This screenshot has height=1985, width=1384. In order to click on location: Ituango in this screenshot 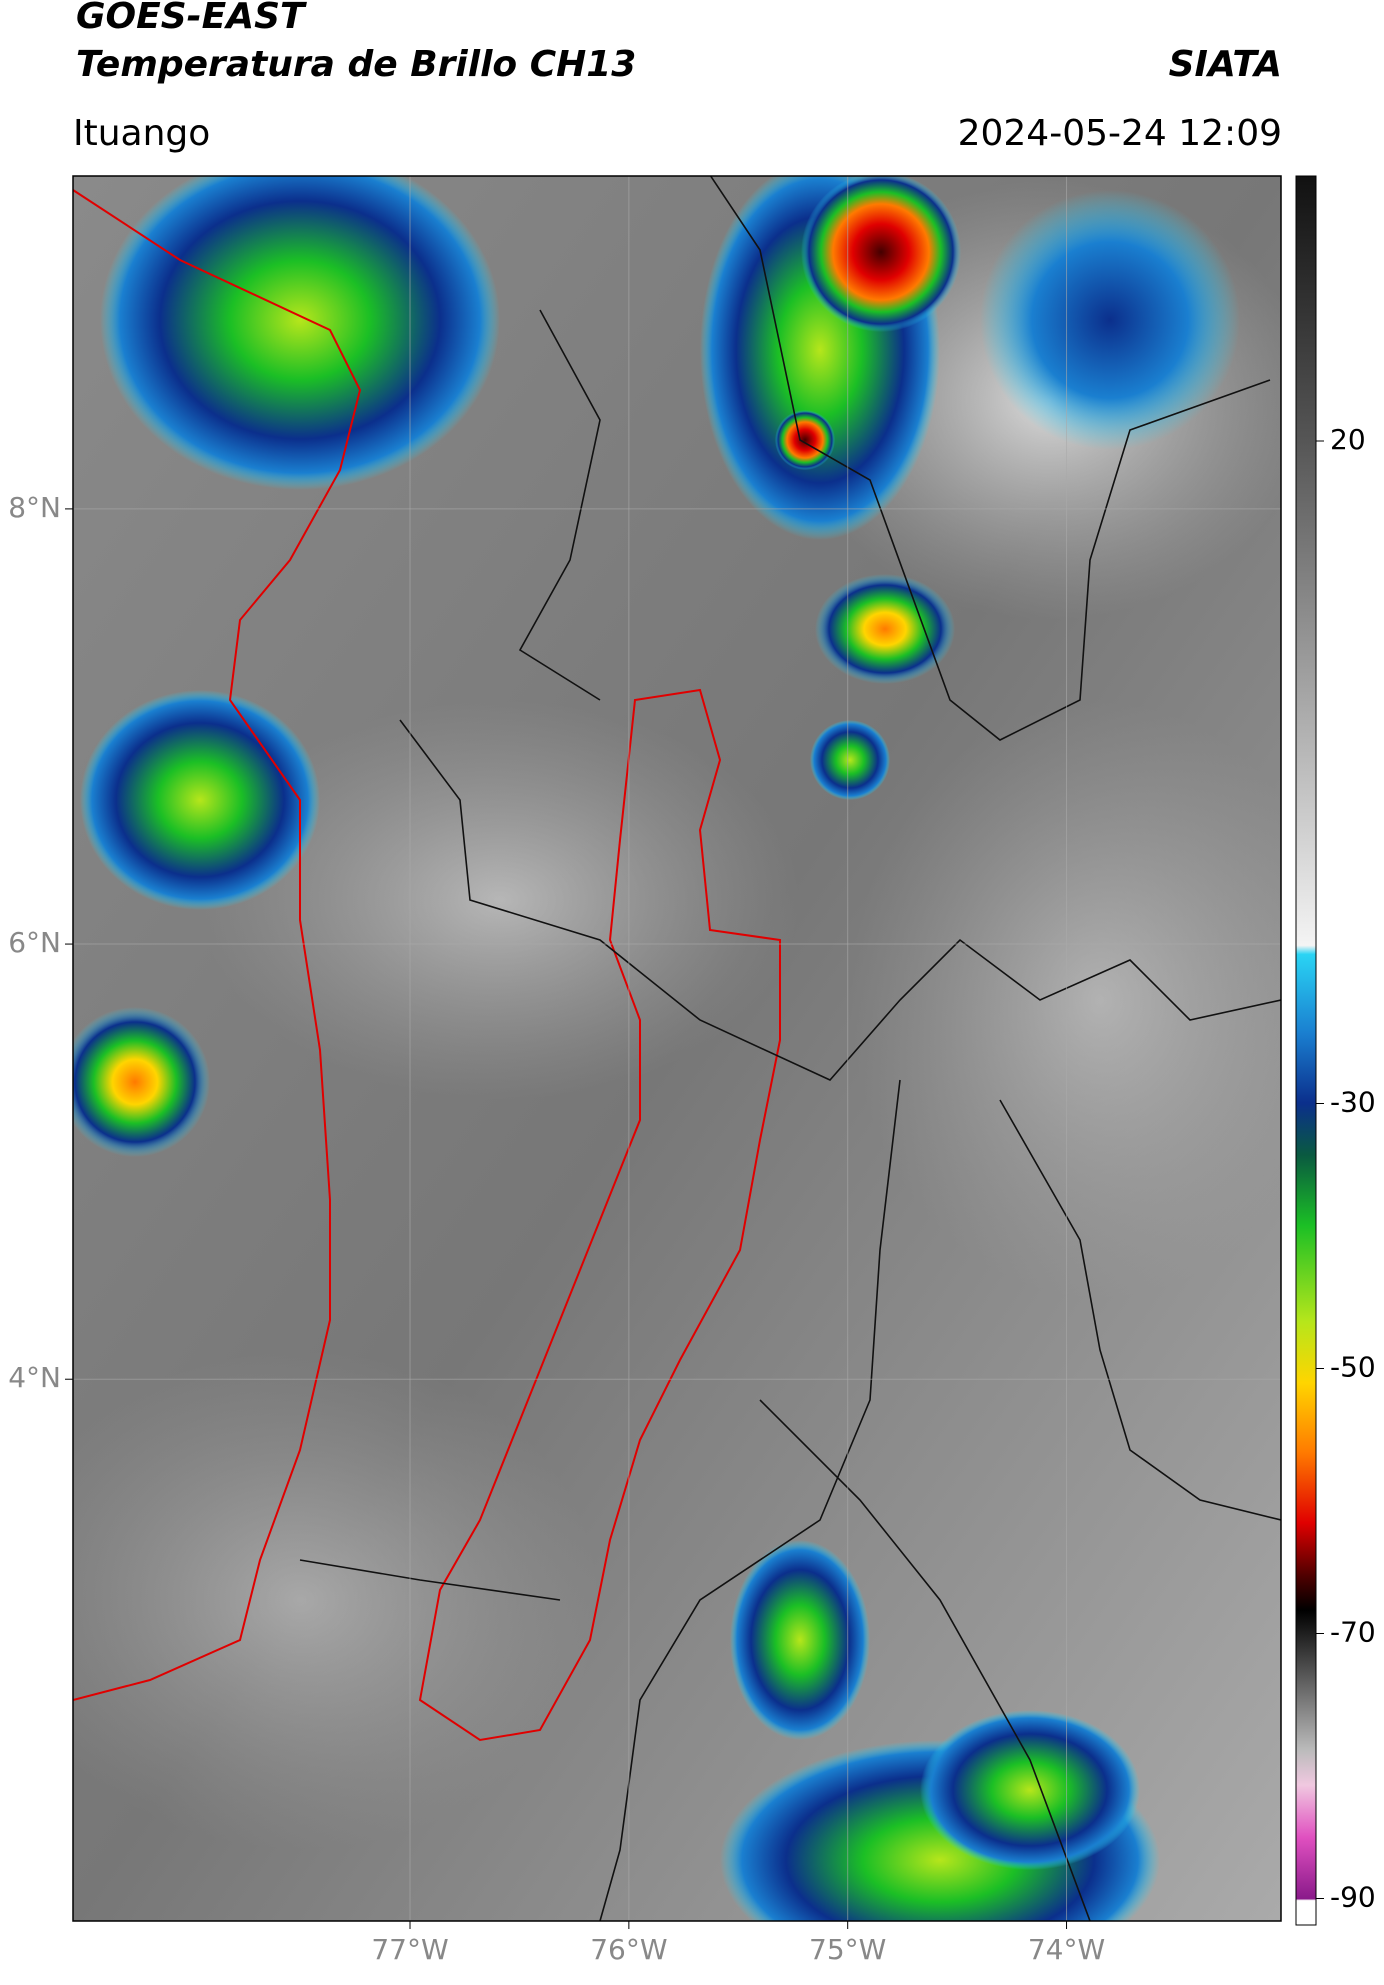, I will do `click(141, 133)`.